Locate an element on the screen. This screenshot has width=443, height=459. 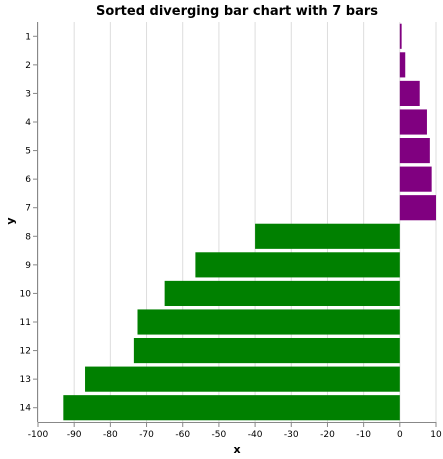
x-axis-title: x is located at coordinates (236, 449).